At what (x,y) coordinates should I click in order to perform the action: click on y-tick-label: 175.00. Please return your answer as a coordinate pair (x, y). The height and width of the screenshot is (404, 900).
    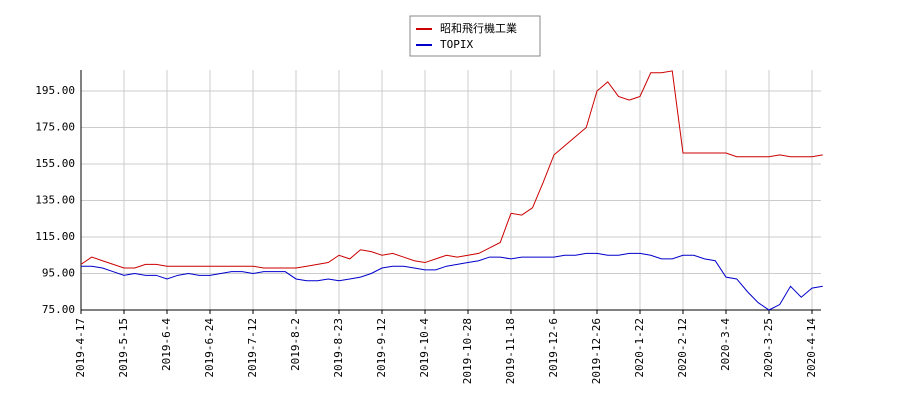
    Looking at the image, I should click on (55, 126).